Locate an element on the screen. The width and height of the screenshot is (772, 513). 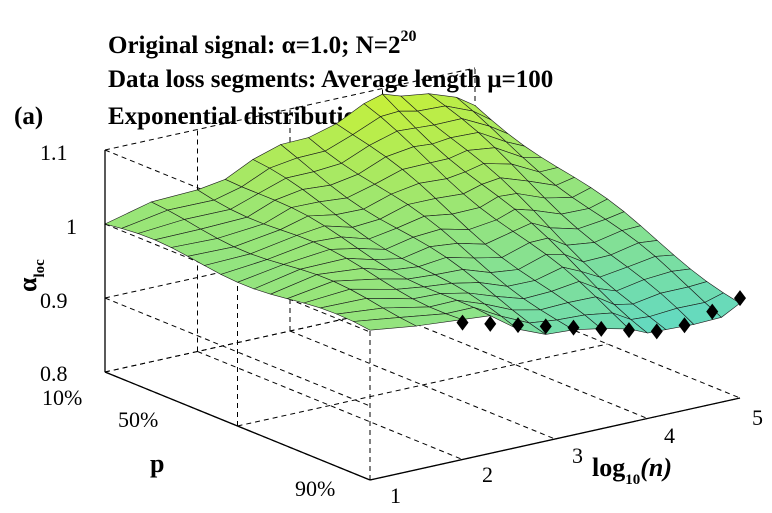
z-tick-label: 1.1 is located at coordinates (54, 152).